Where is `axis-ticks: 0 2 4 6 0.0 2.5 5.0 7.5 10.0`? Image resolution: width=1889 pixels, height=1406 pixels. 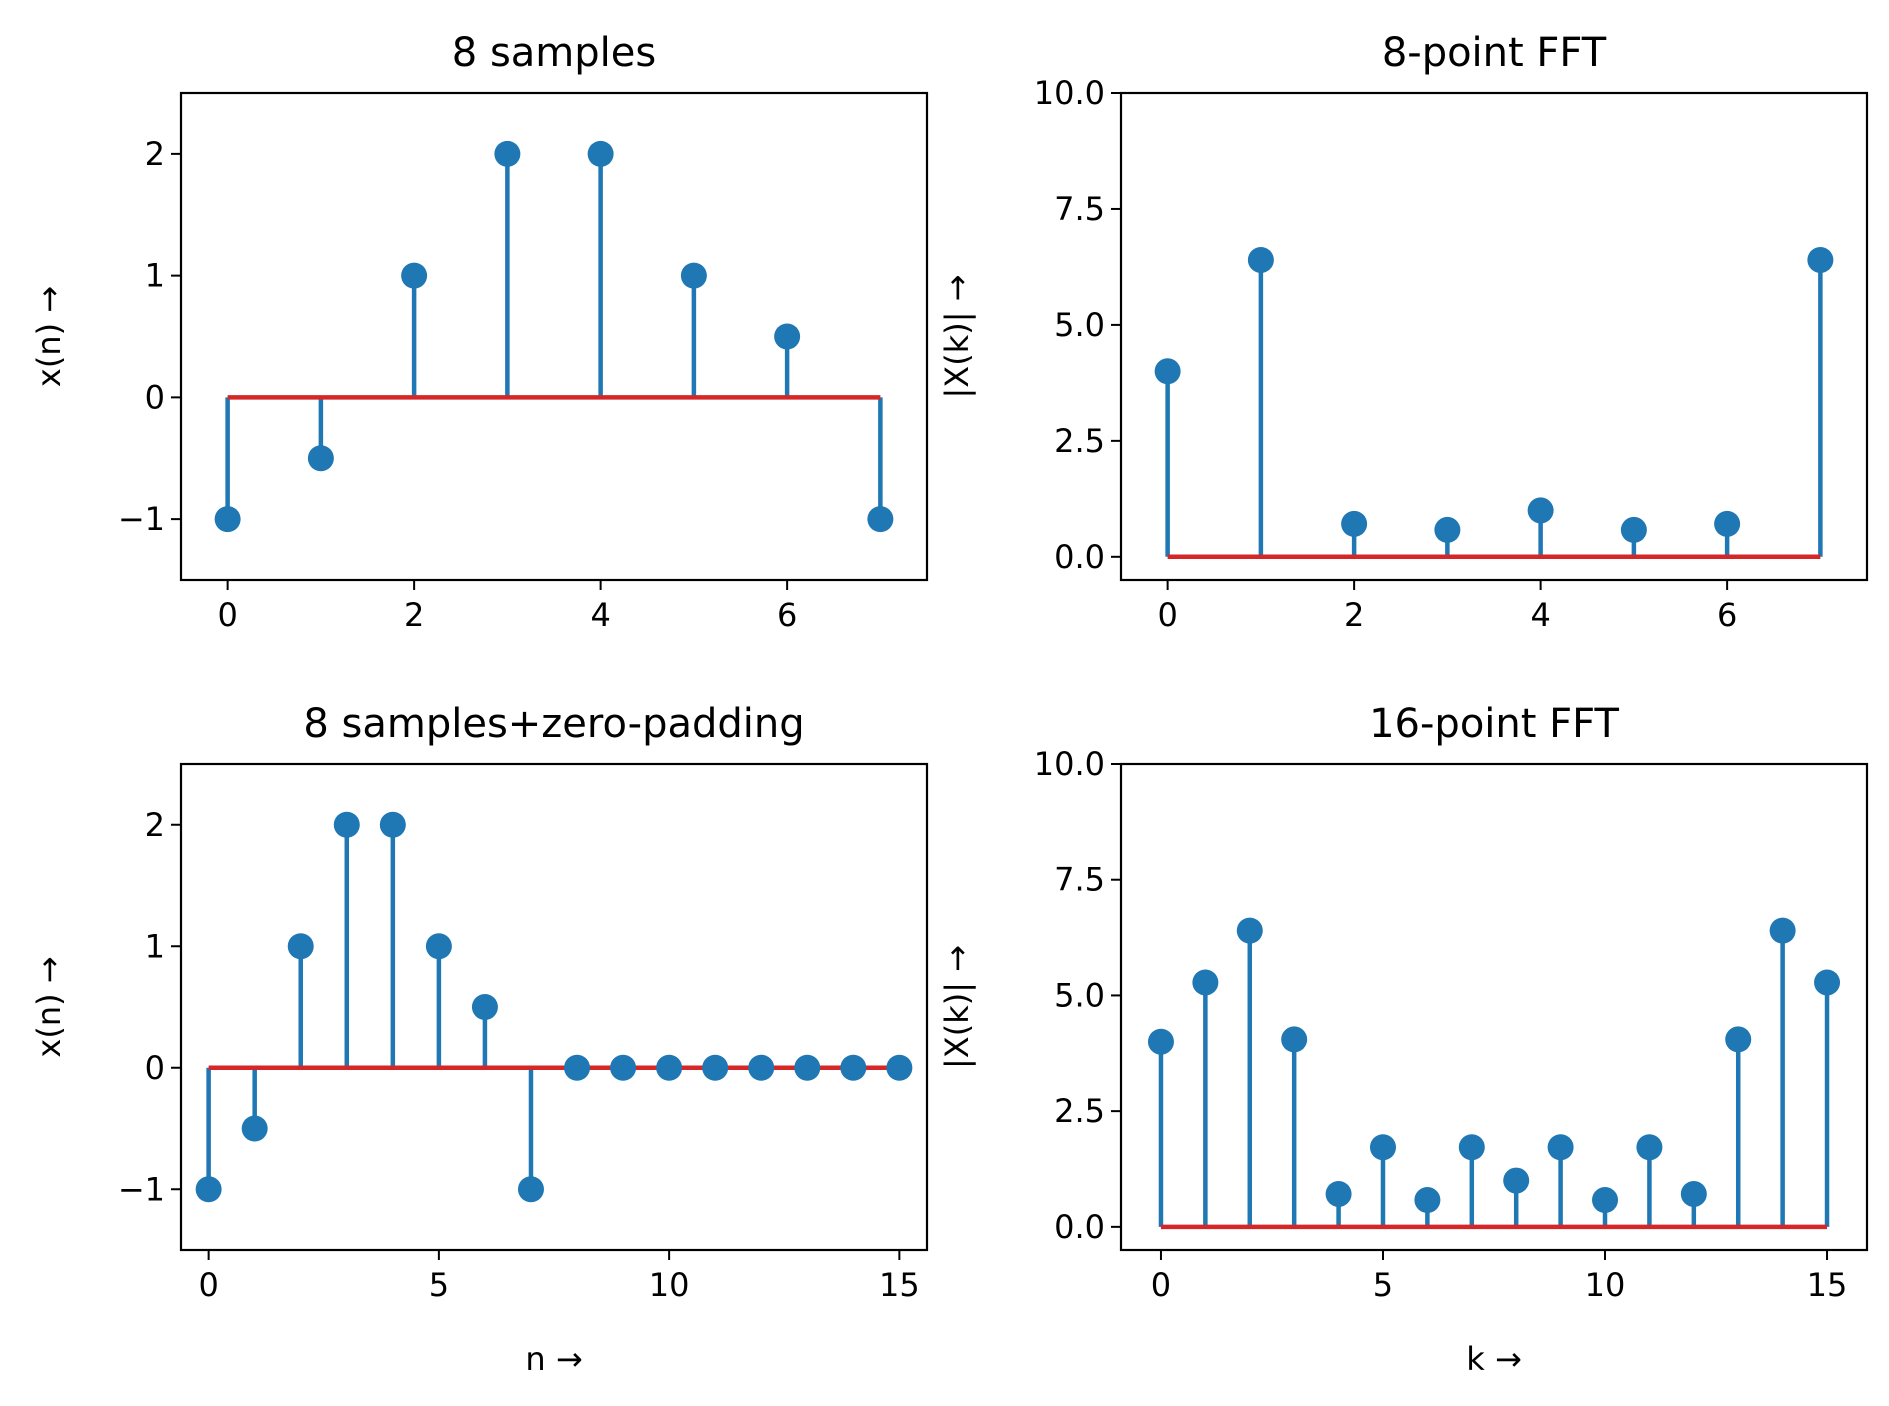
axis-ticks: 0 2 4 6 0.0 2.5 5.0 7.5 10.0 is located at coordinates (1386, 354).